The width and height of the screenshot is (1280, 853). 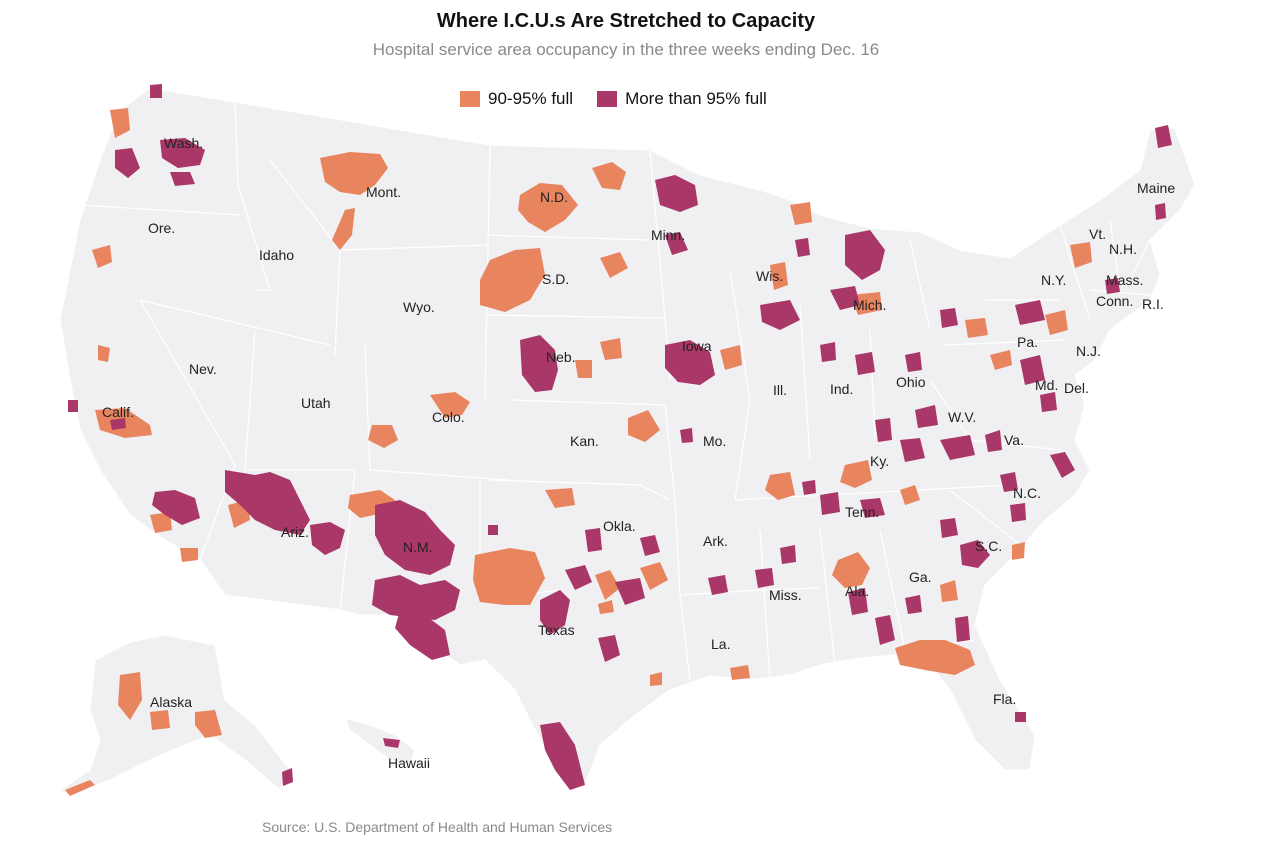 I want to click on label-sd: S.D., so click(x=555, y=279).